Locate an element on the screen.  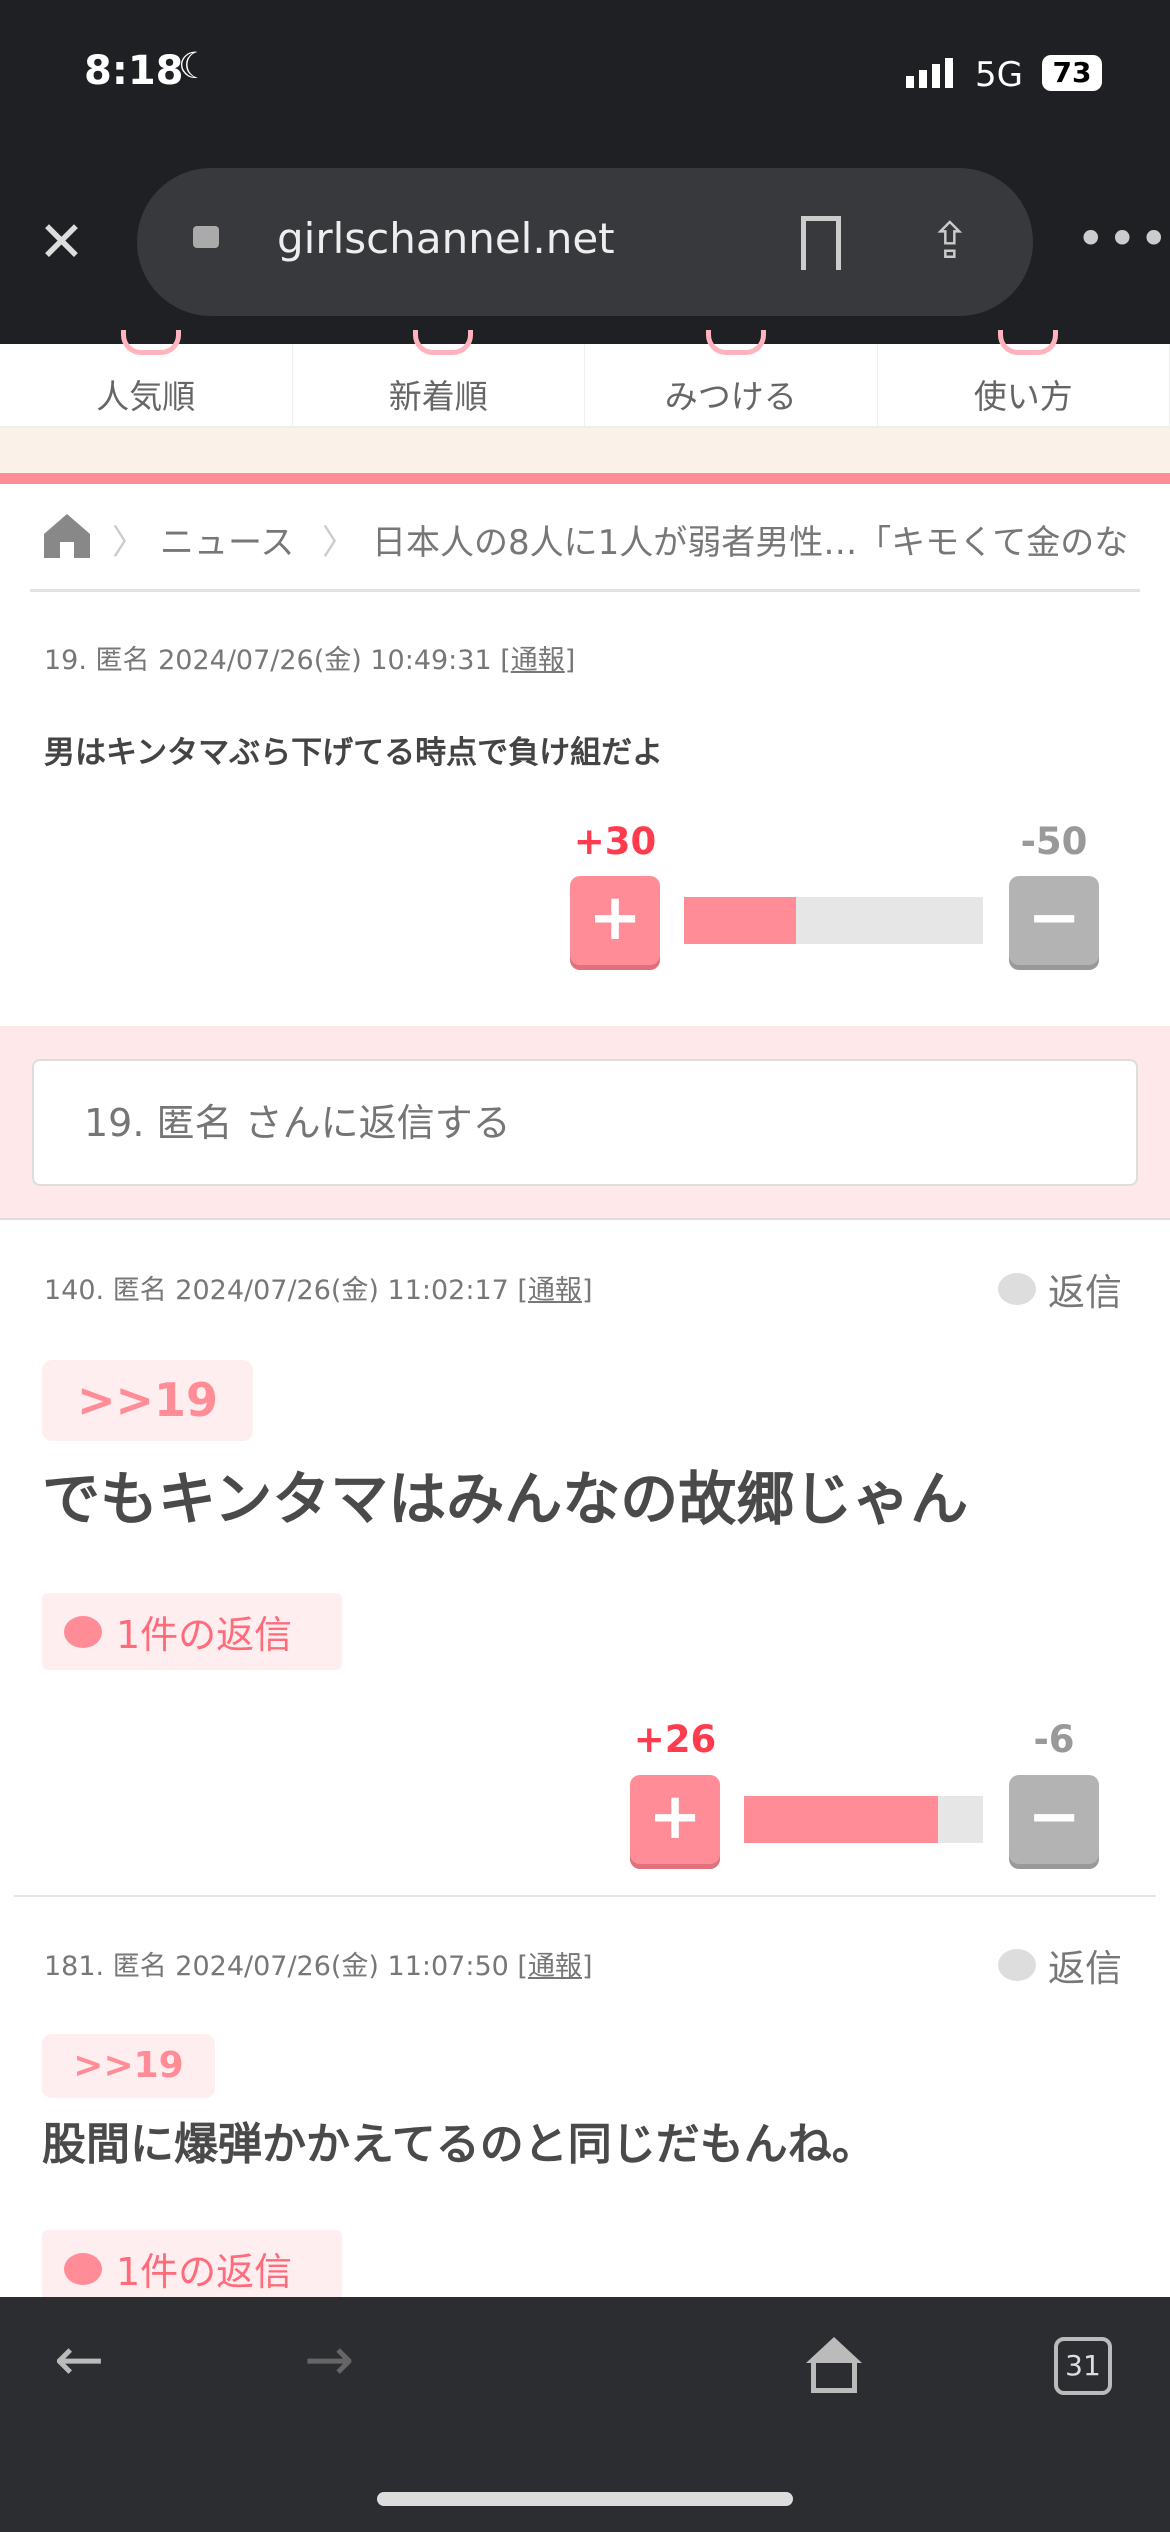
url-text: girlschannel.net is located at coordinates (446, 238).